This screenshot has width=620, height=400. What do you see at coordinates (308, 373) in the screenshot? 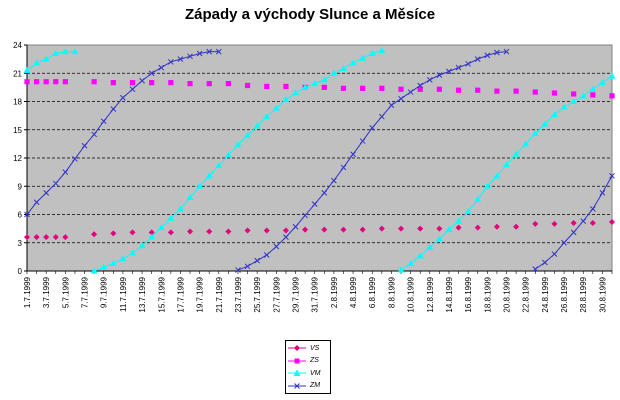
I see `legend-item-vm: VM` at bounding box center [308, 373].